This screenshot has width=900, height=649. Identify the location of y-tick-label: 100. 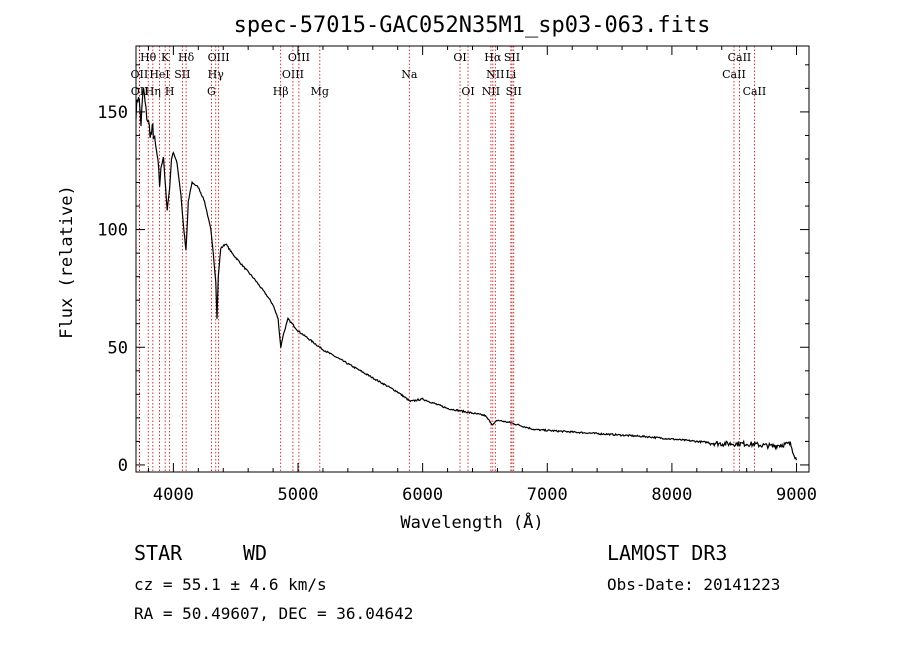
(112, 231).